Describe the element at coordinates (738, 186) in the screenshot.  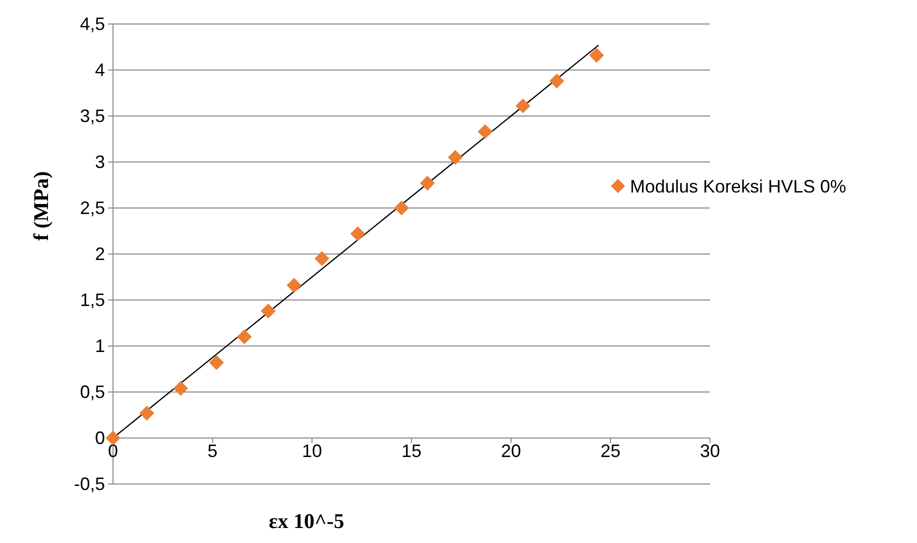
I see `legend-label: Modulus Koreksi HVLS 0%` at that location.